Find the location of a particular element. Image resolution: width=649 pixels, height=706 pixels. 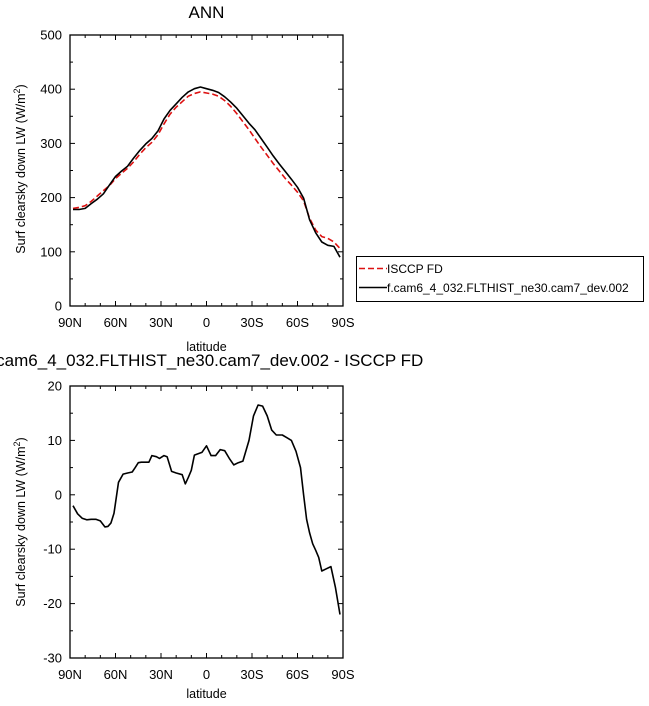

top-y-tick-label-200: 200 is located at coordinates (51, 197).